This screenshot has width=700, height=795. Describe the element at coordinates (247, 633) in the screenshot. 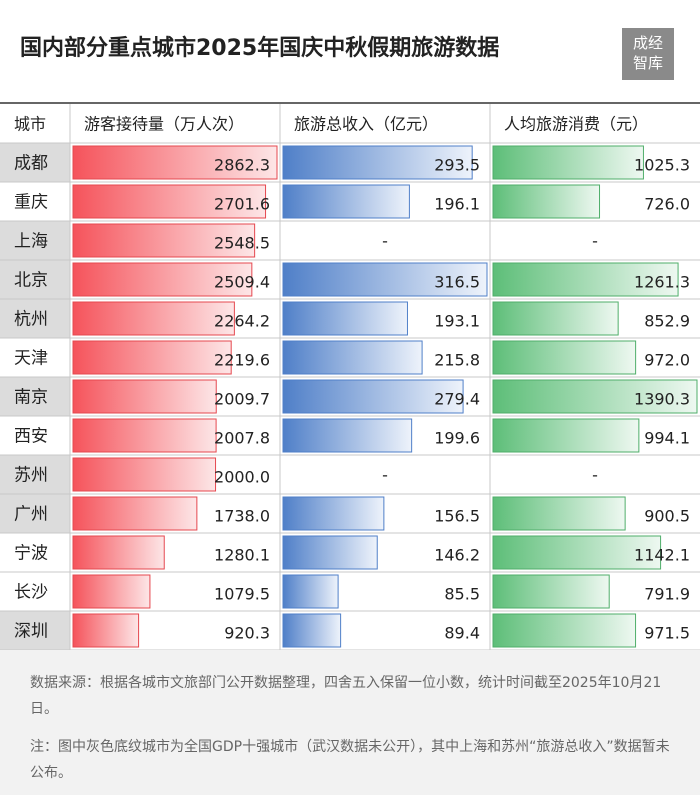

I see `value: 920.3` at that location.